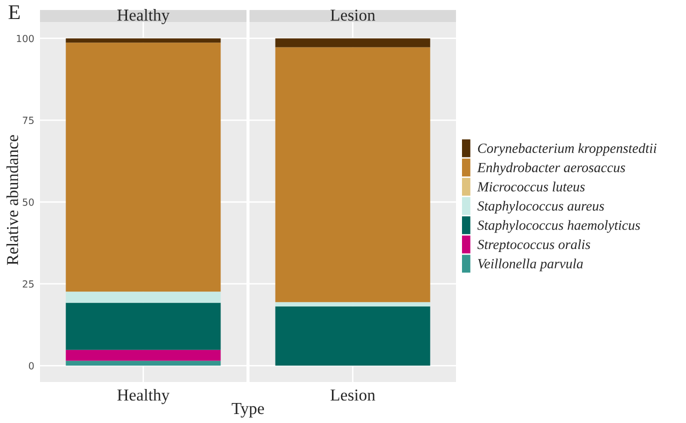  I want to click on legend-label: Veillonella parvula, so click(530, 265).